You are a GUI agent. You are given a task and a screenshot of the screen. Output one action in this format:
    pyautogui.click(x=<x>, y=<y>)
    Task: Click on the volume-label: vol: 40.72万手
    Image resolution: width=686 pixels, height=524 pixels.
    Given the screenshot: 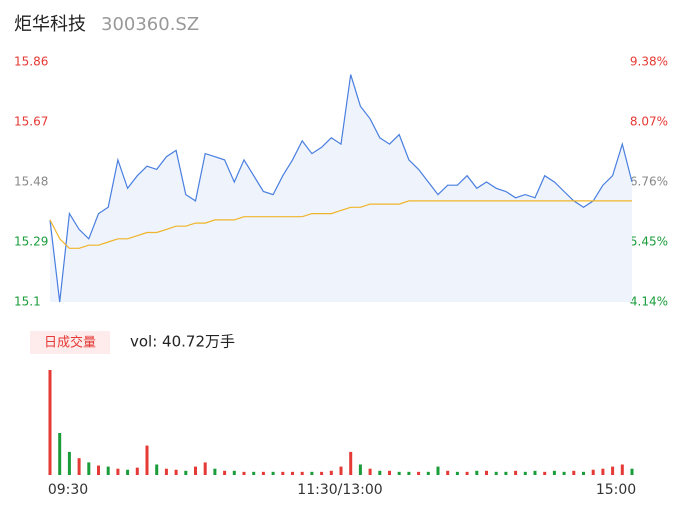 What is the action you would take?
    pyautogui.click(x=182, y=342)
    